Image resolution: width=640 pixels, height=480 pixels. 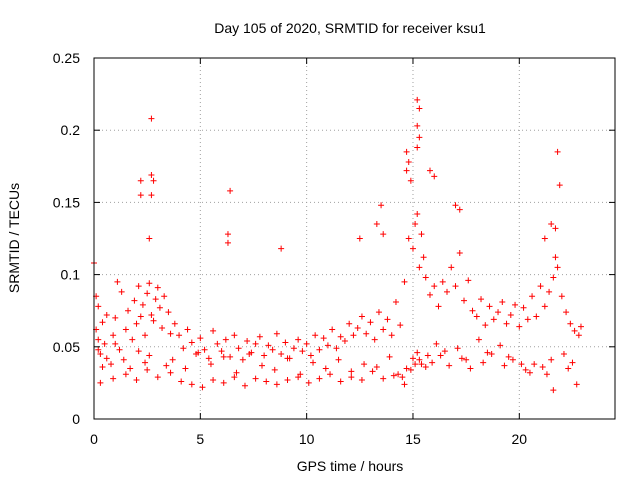 I want to click on y-tick-label: 0, so click(x=76, y=419).